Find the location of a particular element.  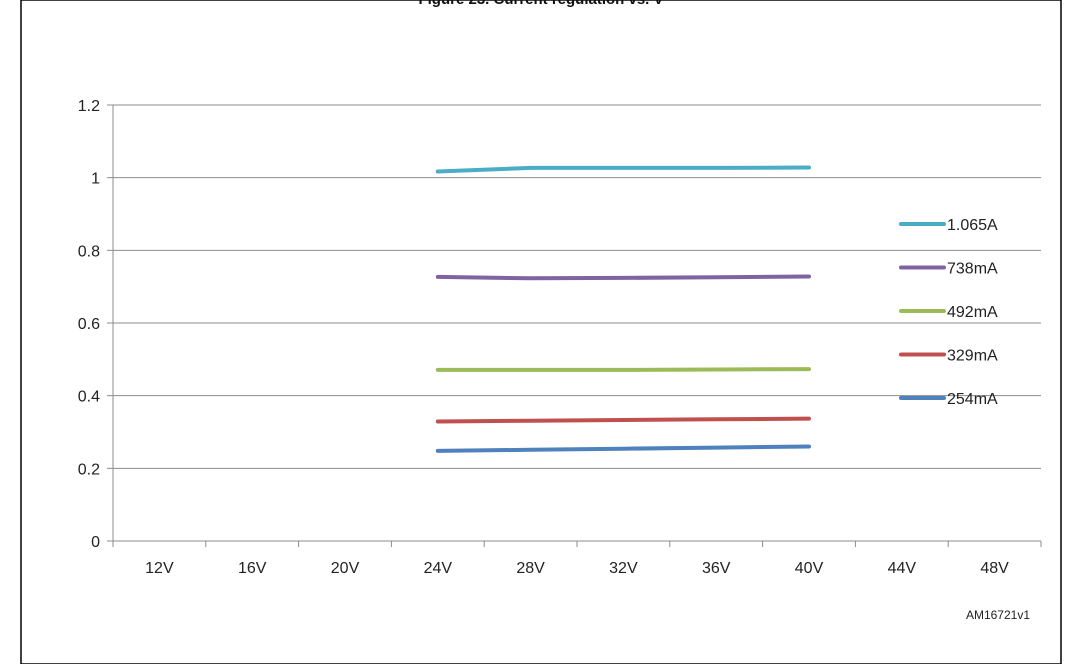

x-tick-labels: 12V 16V 20V 24V 28V 32V 36V 40V 44V 48V is located at coordinates (577, 568).